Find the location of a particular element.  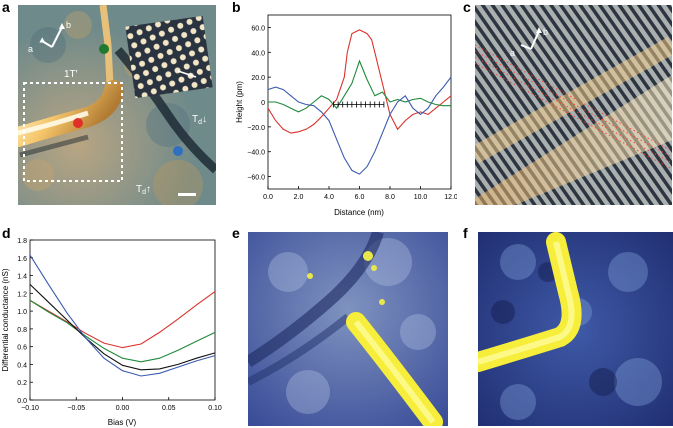

panel-label-c: c is located at coordinates (467, 7).